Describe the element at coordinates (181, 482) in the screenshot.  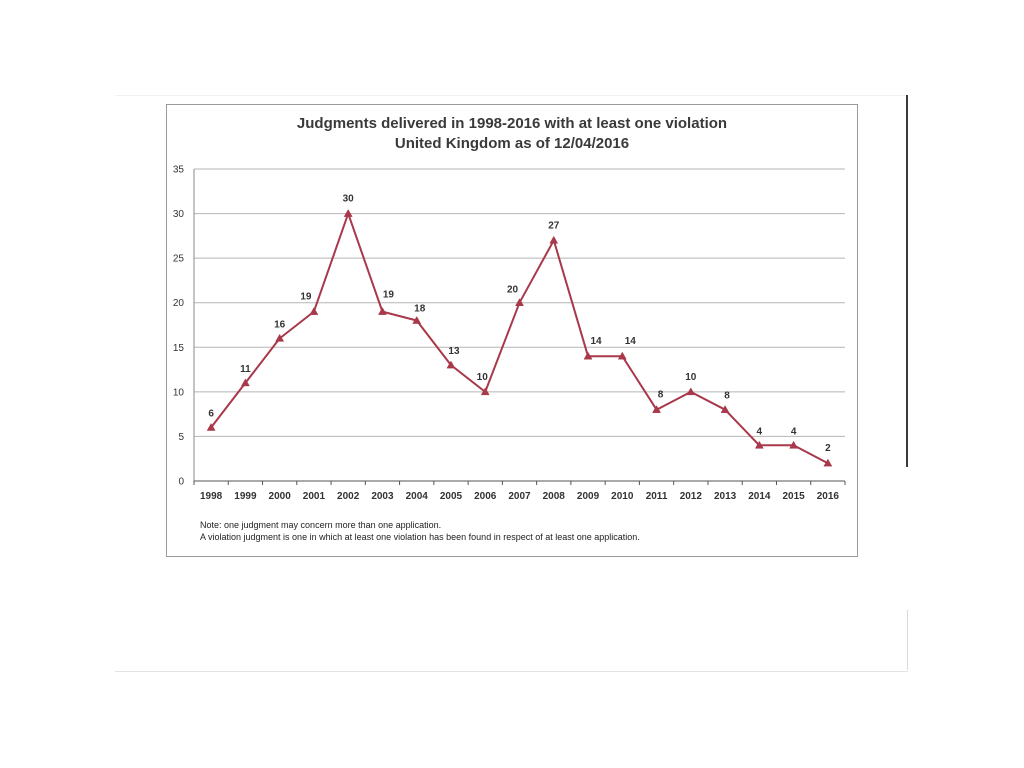
I see `y-tick-label-0: 0` at that location.